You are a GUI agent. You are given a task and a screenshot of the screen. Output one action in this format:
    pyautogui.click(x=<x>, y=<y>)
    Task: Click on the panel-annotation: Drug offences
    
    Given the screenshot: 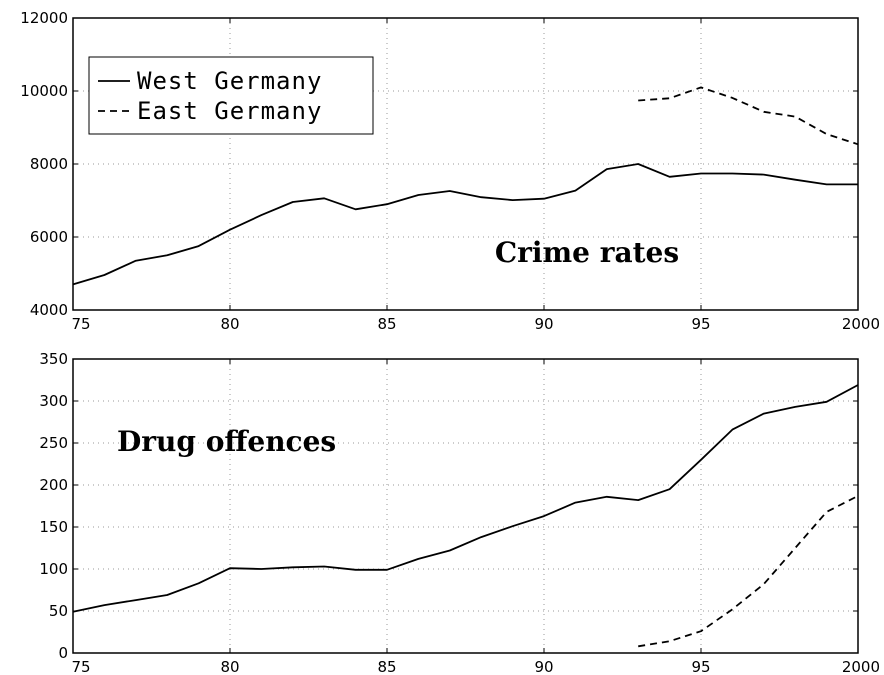 What is the action you would take?
    pyautogui.click(x=226, y=441)
    